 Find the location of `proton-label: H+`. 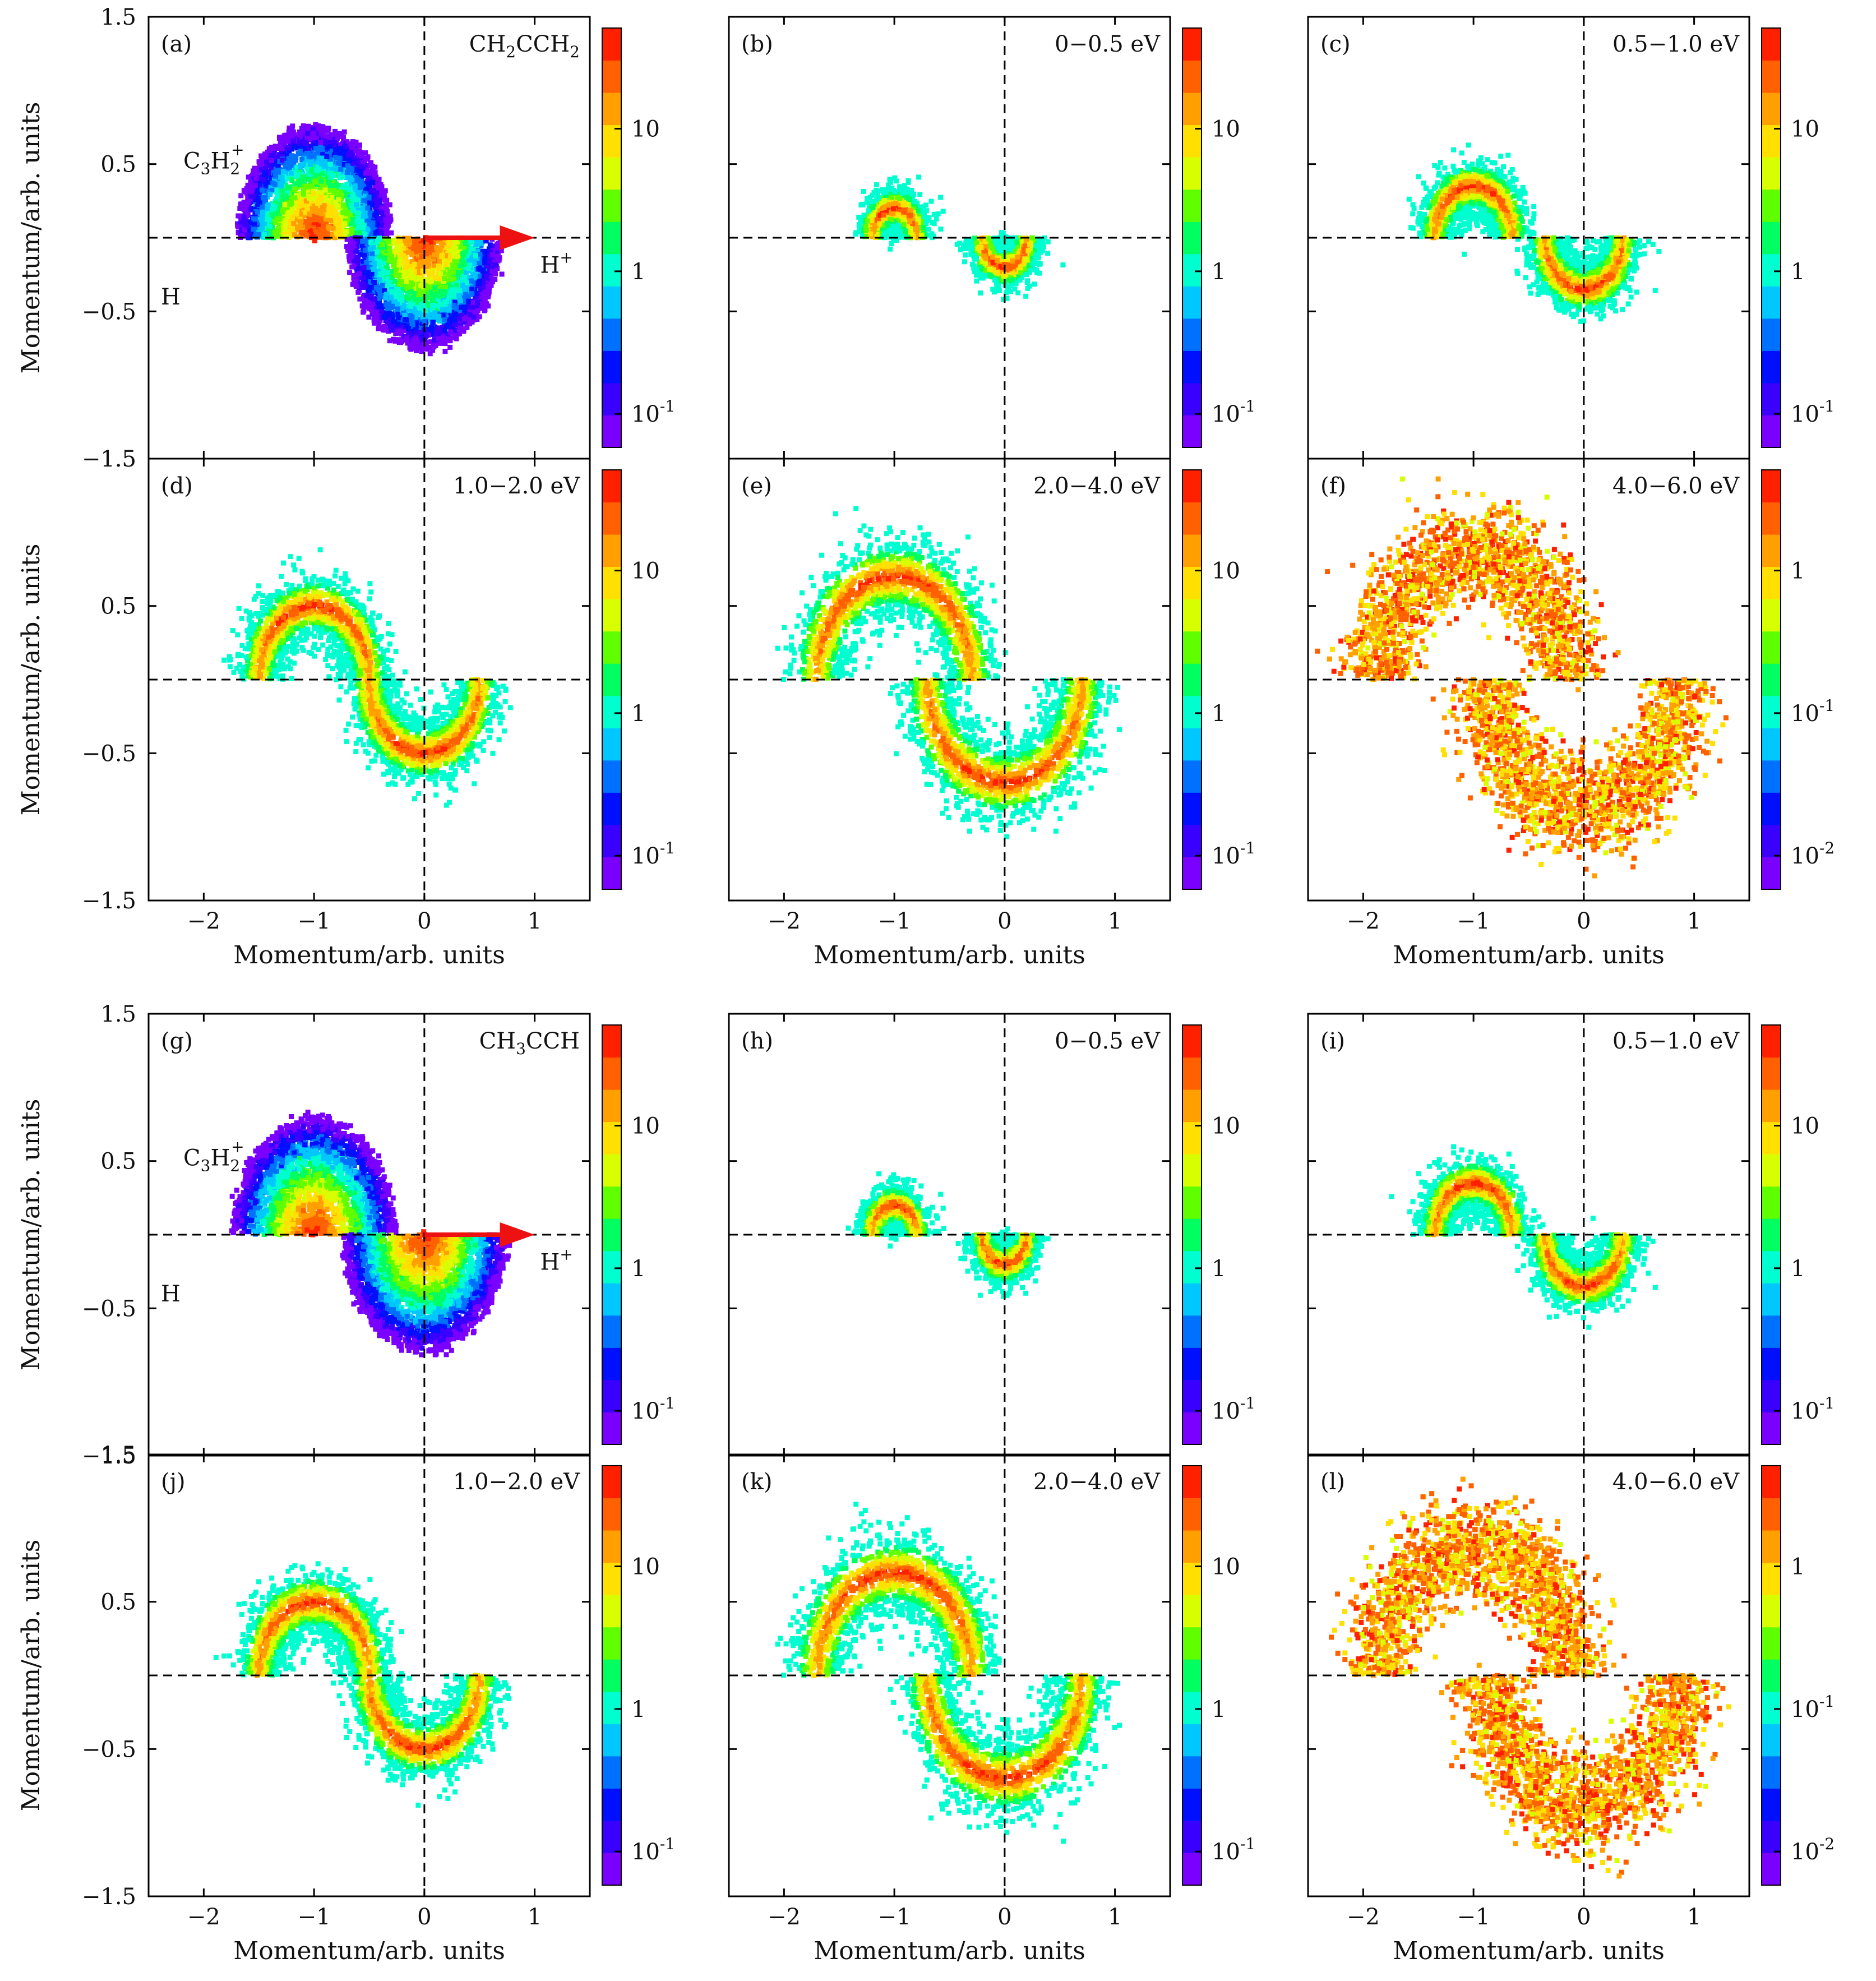

proton-label: H+ is located at coordinates (556, 263).